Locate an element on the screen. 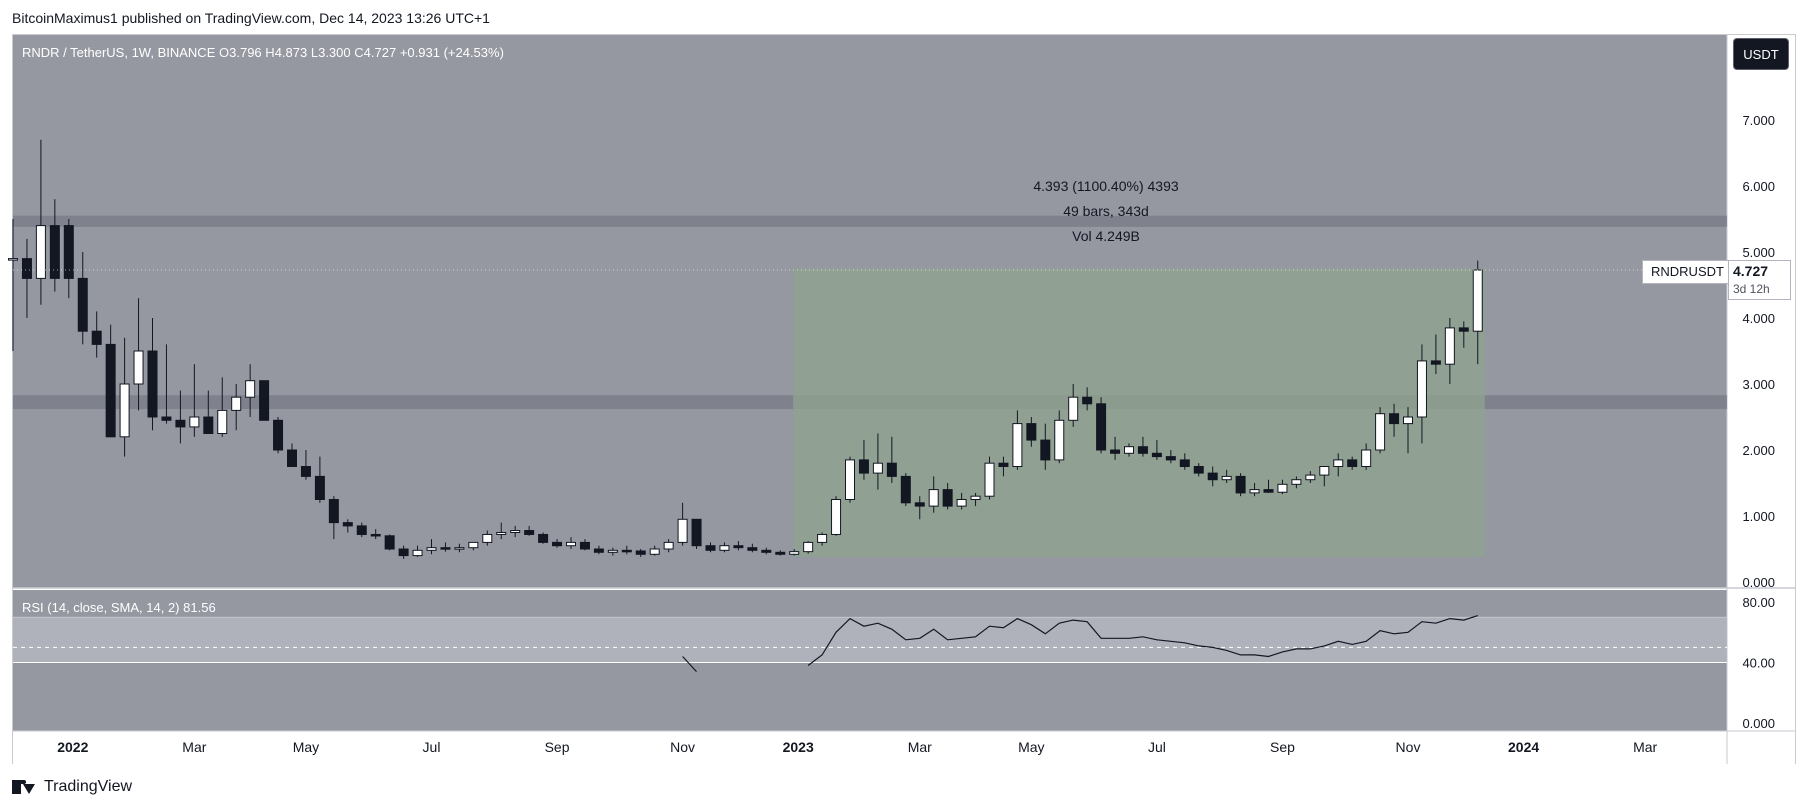 Image resolution: width=1807 pixels, height=809 pixels. measure-range-box is located at coordinates (1139, 412).